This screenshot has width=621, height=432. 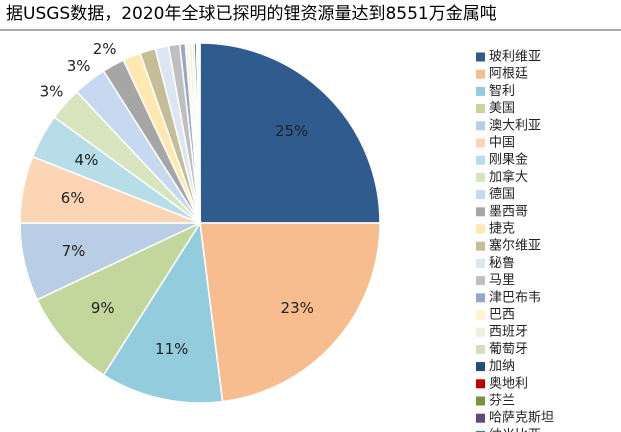 I want to click on legend-label: 美国, so click(x=502, y=108).